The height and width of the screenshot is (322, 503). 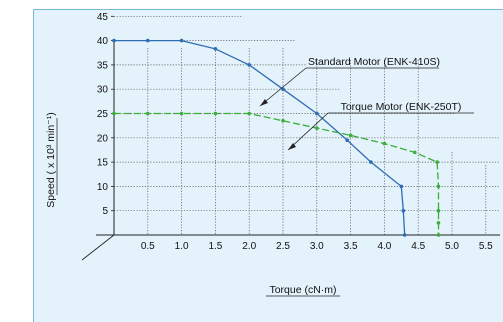 I want to click on x-tick-label: 2.5, so click(x=283, y=246).